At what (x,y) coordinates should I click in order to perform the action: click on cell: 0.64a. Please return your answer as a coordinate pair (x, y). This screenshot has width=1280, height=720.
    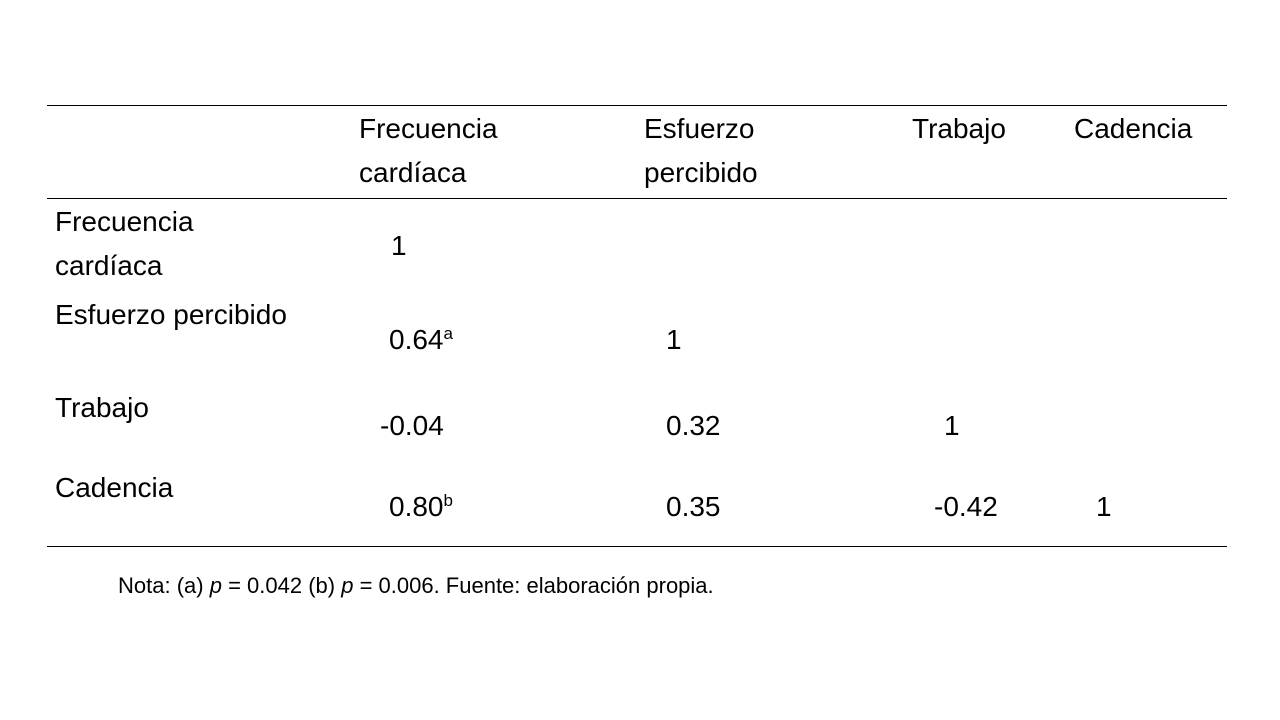
    Looking at the image, I should click on (421, 340).